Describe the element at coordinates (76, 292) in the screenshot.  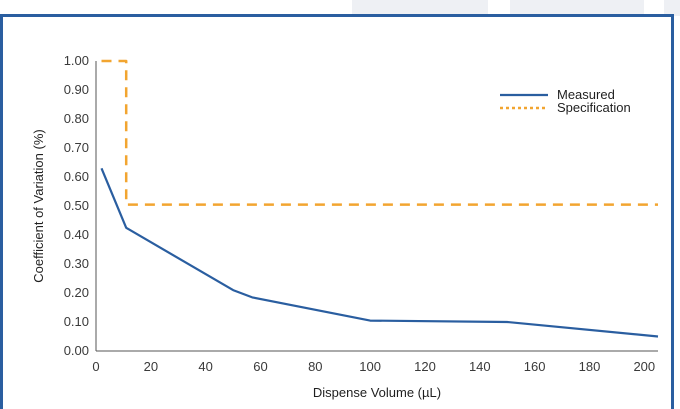
I see `y-tick-label: 0.20` at that location.